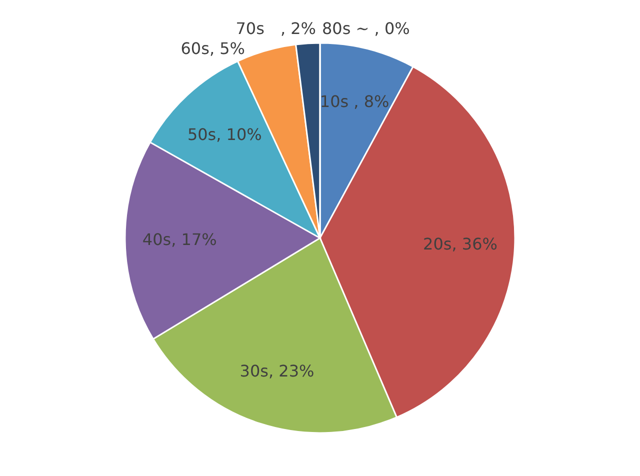 Image resolution: width=640 pixels, height=476 pixels. Describe the element at coordinates (224, 134) in the screenshot. I see `slice-label: 50s, 10%` at that location.